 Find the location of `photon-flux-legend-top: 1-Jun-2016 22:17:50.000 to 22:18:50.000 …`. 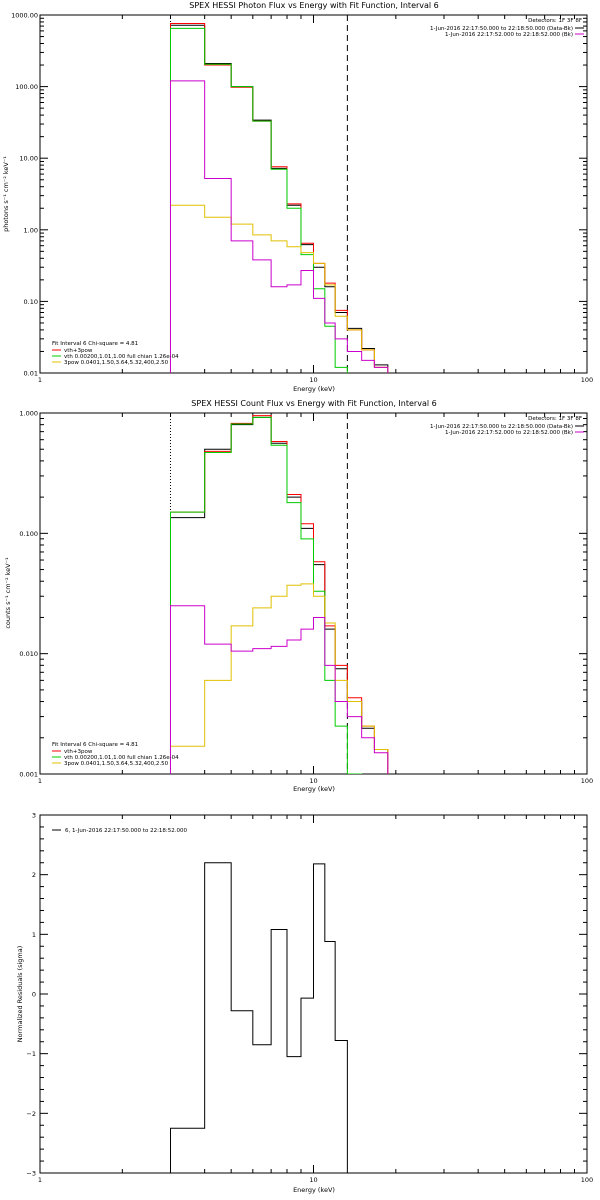

photon-flux-legend-top: 1-Jun-2016 22:17:50.000 to 22:18:50.000 … is located at coordinates (507, 32).